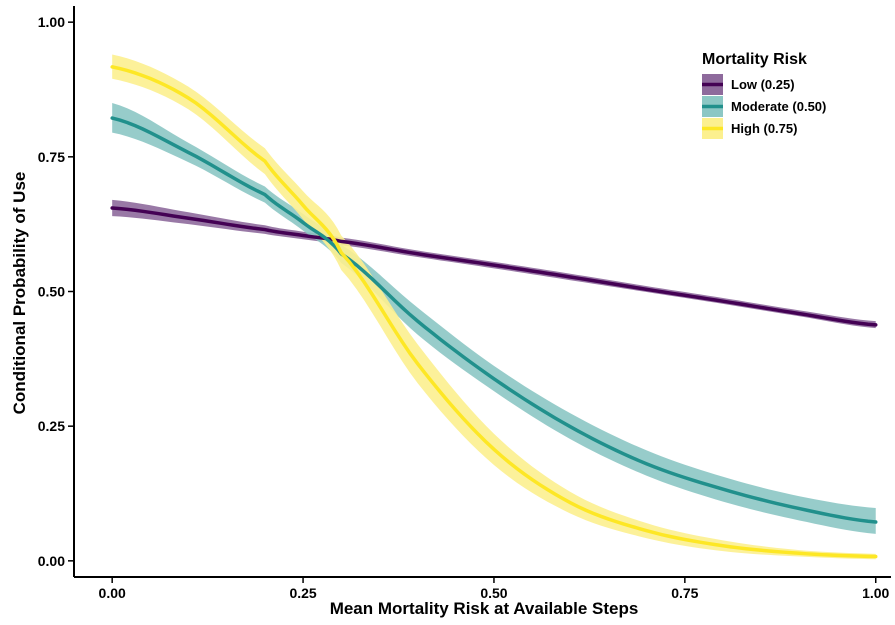 The height and width of the screenshot is (625, 895). Describe the element at coordinates (51, 426) in the screenshot. I see `y-tick-label: 0.25` at that location.